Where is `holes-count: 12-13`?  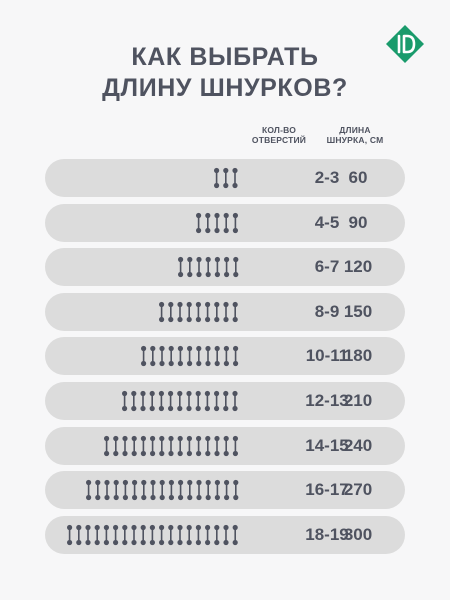
holes-count: 12-13 is located at coordinates (327, 400).